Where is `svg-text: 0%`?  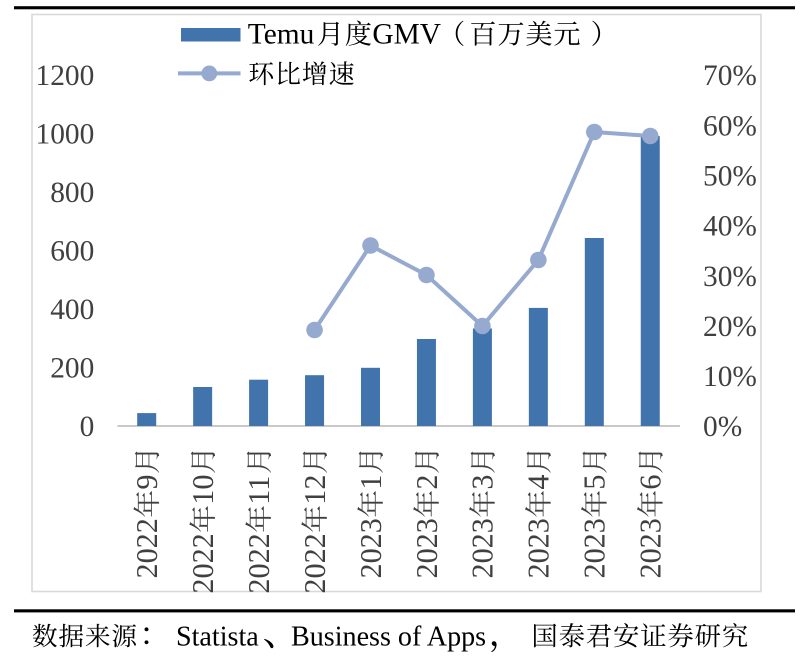 svg-text: 0% is located at coordinates (722, 427).